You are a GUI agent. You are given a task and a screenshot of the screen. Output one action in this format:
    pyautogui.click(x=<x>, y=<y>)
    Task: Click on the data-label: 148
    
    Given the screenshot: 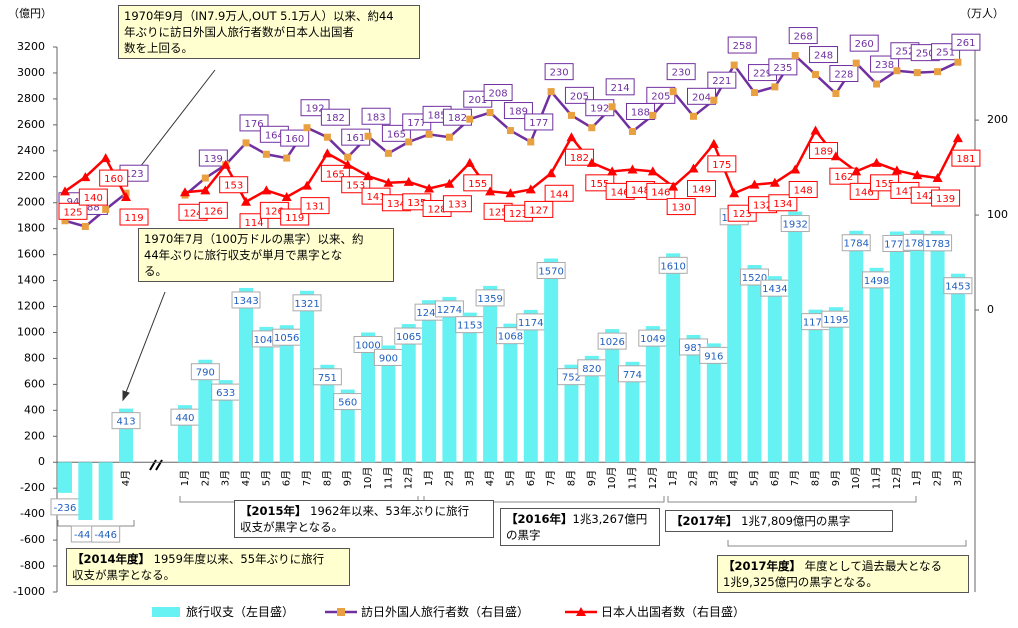 What is the action you would take?
    pyautogui.click(x=803, y=189)
    